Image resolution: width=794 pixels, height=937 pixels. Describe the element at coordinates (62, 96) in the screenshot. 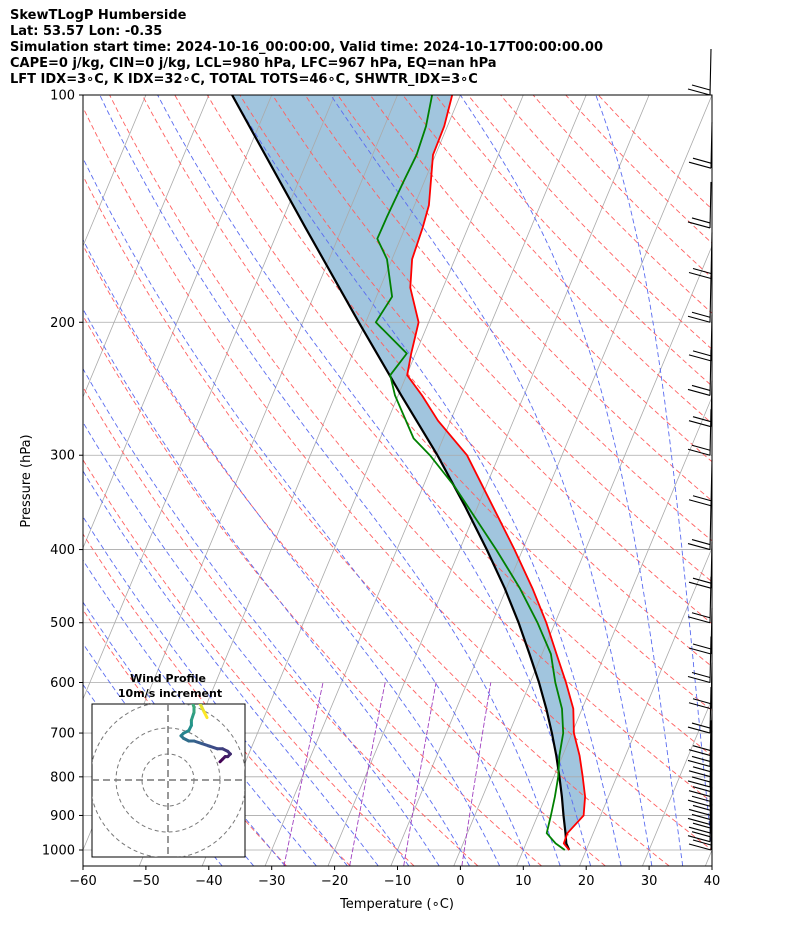

I see `y-tick-label: 100` at that location.